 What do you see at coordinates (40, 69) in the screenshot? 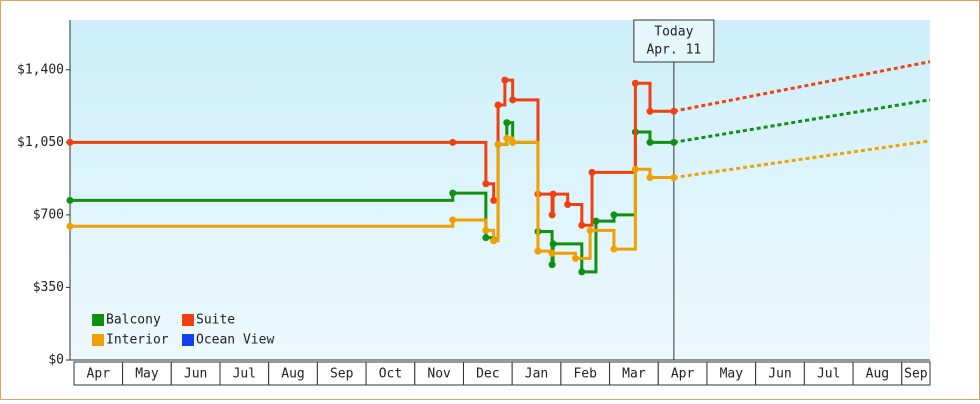
I see `y-tick-label: $1,400` at bounding box center [40, 69].